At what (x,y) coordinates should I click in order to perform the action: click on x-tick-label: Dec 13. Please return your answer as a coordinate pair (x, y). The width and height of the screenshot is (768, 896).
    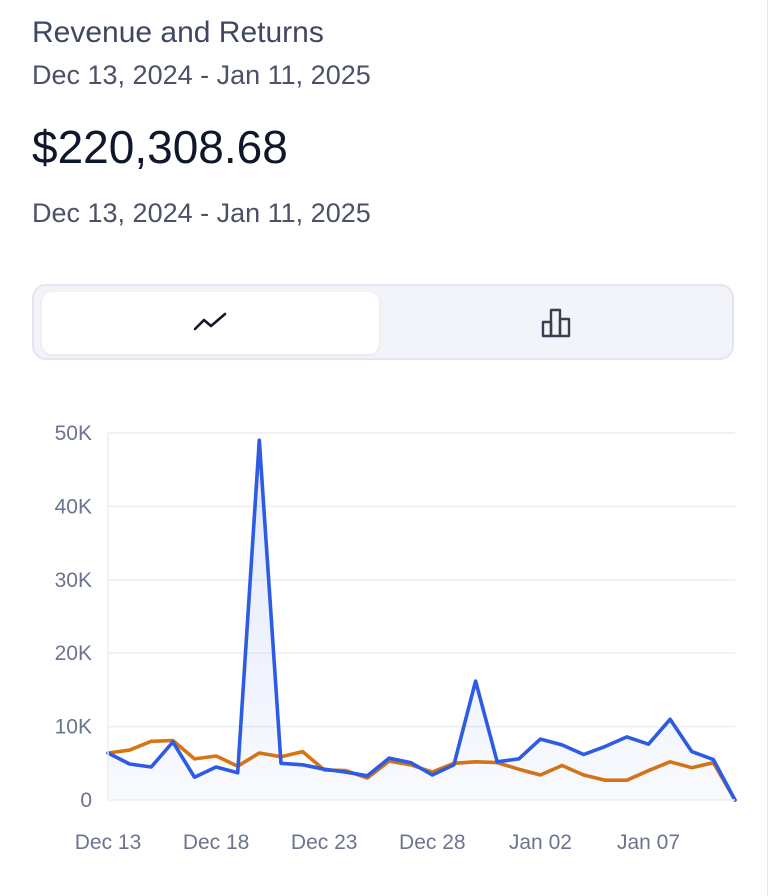
    Looking at the image, I should click on (108, 842).